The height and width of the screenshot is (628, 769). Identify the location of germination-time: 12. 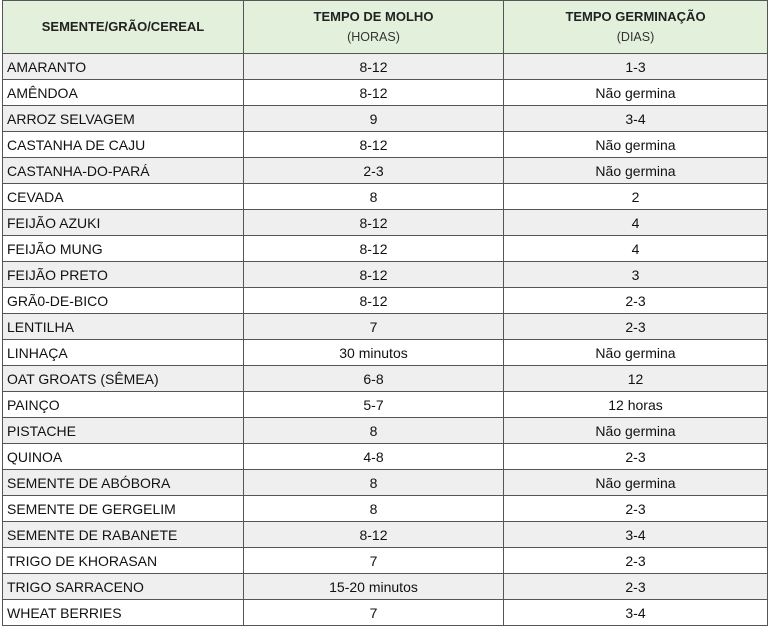
(635, 378).